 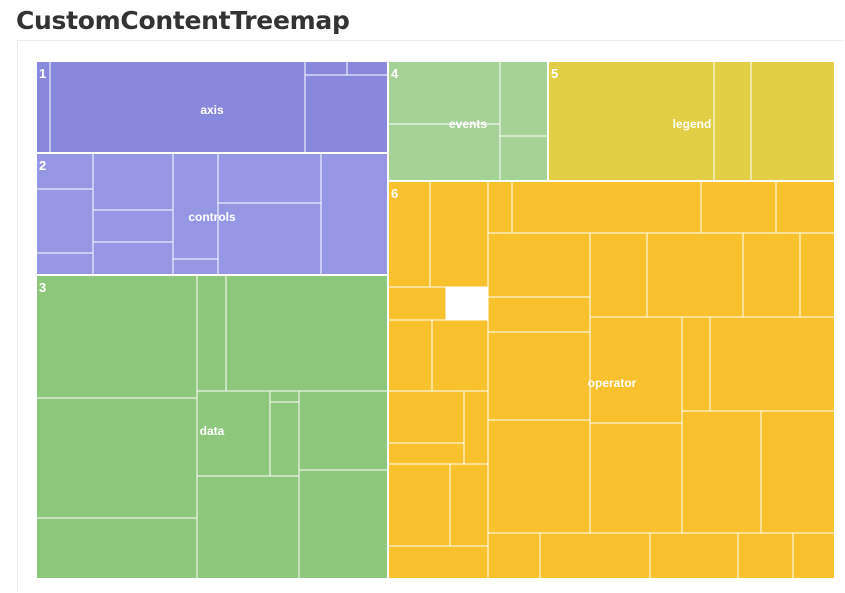 I want to click on treemap-group-controls: 2 controls, so click(x=212, y=214).